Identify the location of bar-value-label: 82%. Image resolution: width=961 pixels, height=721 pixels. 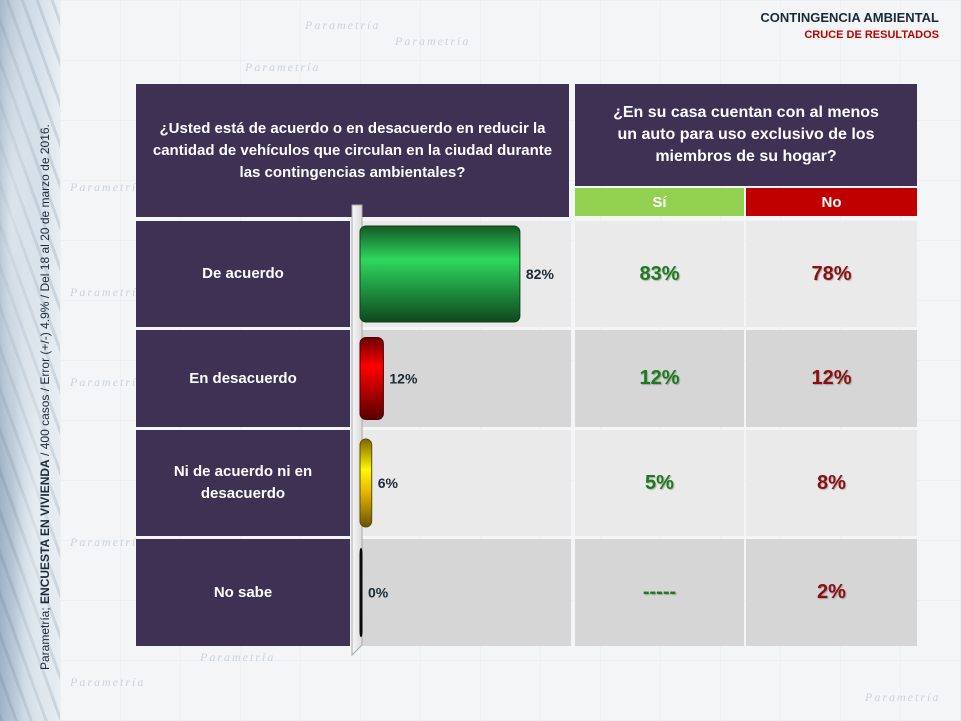
(540, 274).